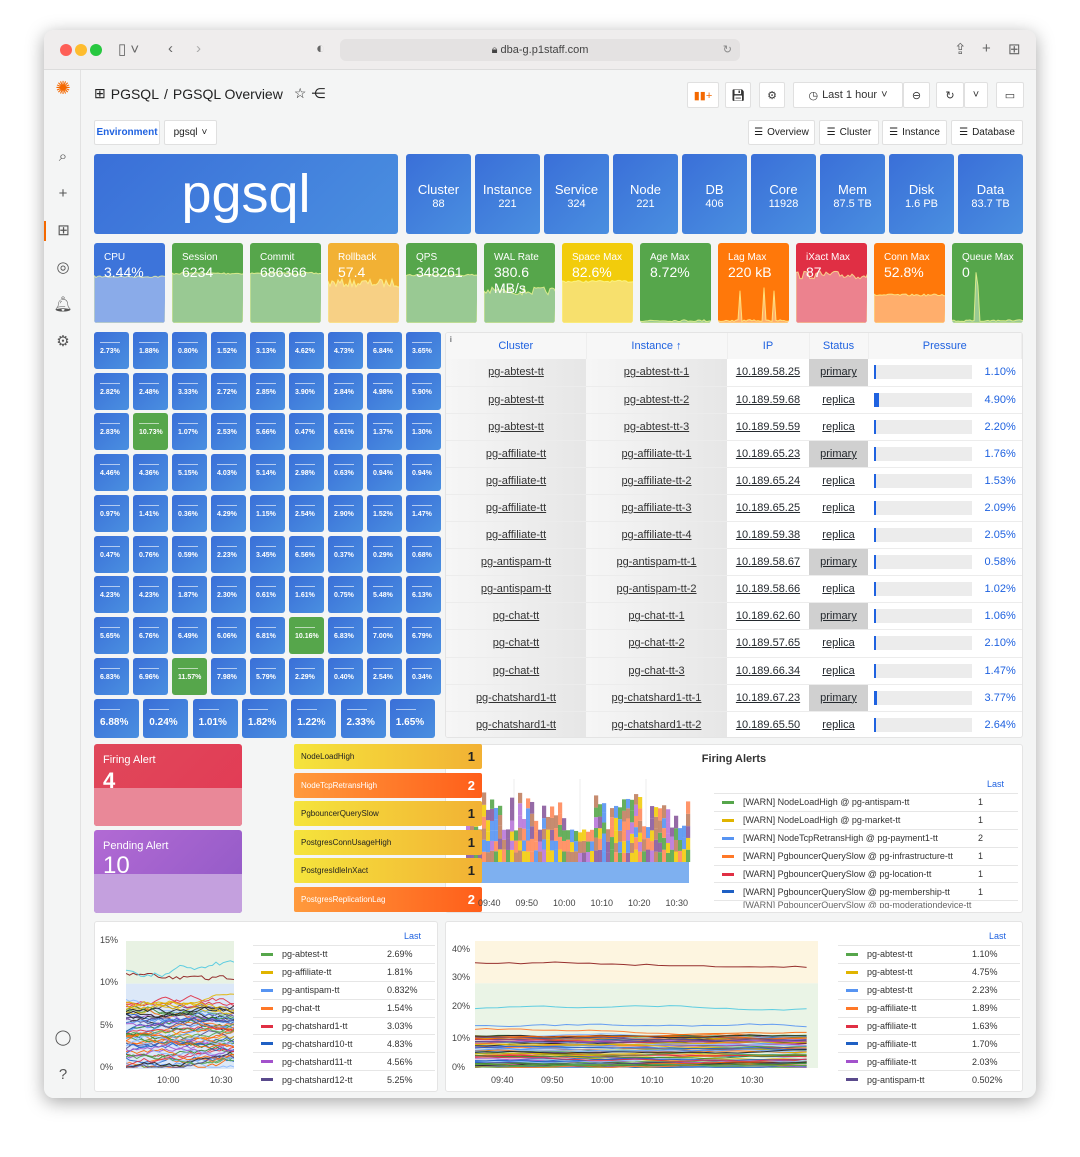 This screenshot has width=1080, height=1157. What do you see at coordinates (189, 432) in the screenshot?
I see `pressure-cell: 1.07%` at bounding box center [189, 432].